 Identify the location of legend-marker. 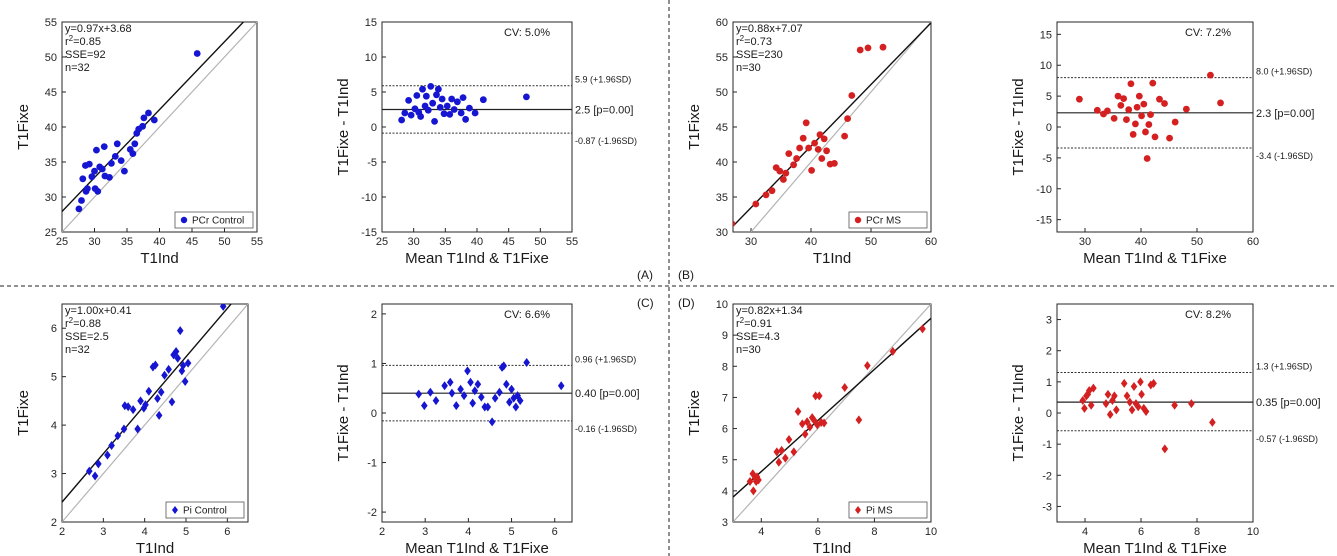
(175, 510).